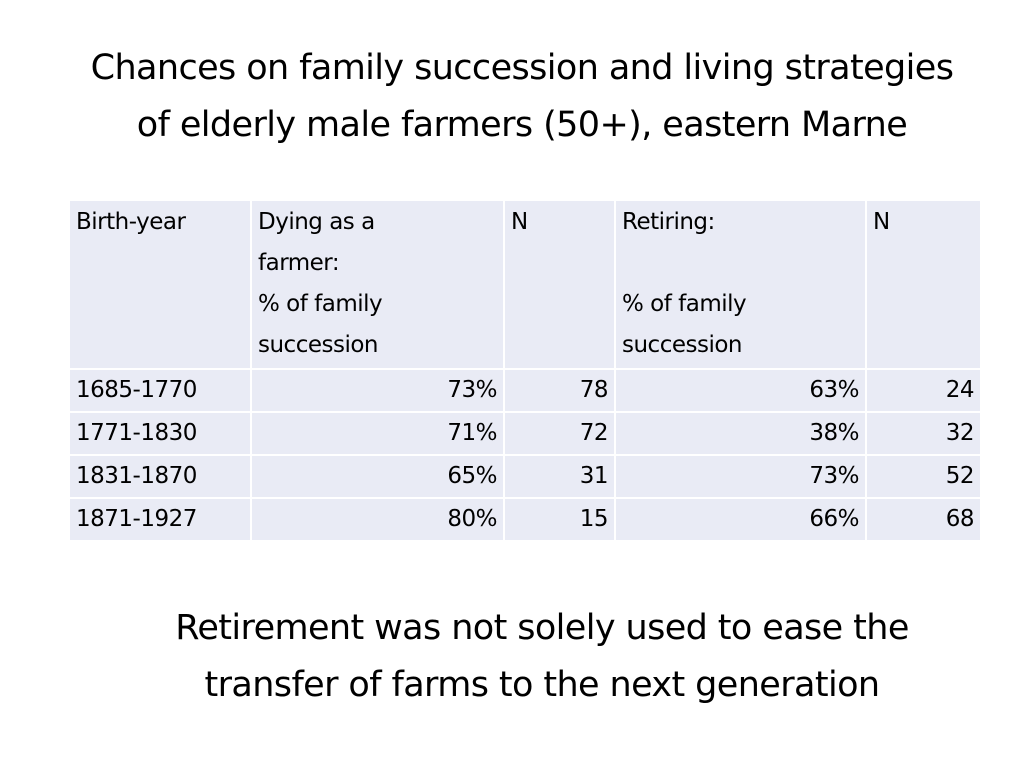 Image resolution: width=1024 pixels, height=768 pixels. What do you see at coordinates (559, 519) in the screenshot?
I see `cell-dying-n: 15` at bounding box center [559, 519].